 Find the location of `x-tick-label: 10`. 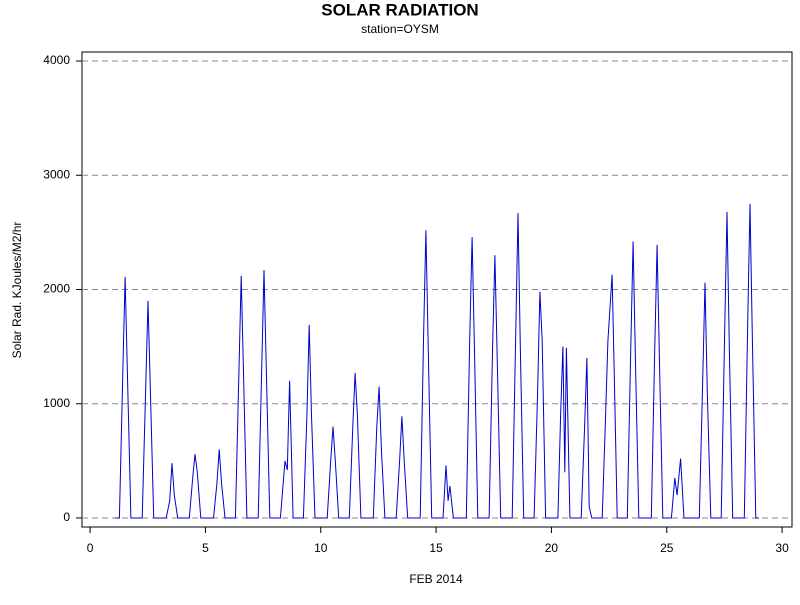

x-tick-label: 10 is located at coordinates (321, 548).